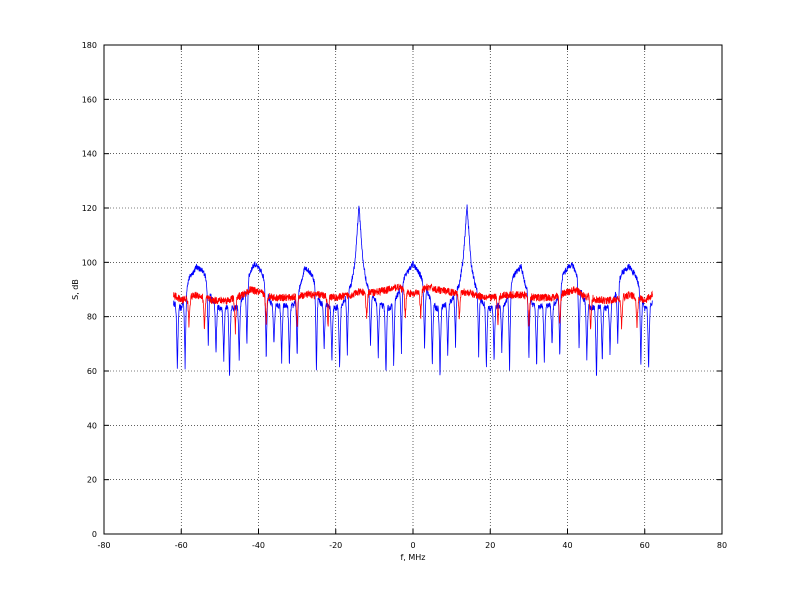 This screenshot has width=799, height=600. Describe the element at coordinates (92, 371) in the screenshot. I see `y-tick-label: 60` at that location.